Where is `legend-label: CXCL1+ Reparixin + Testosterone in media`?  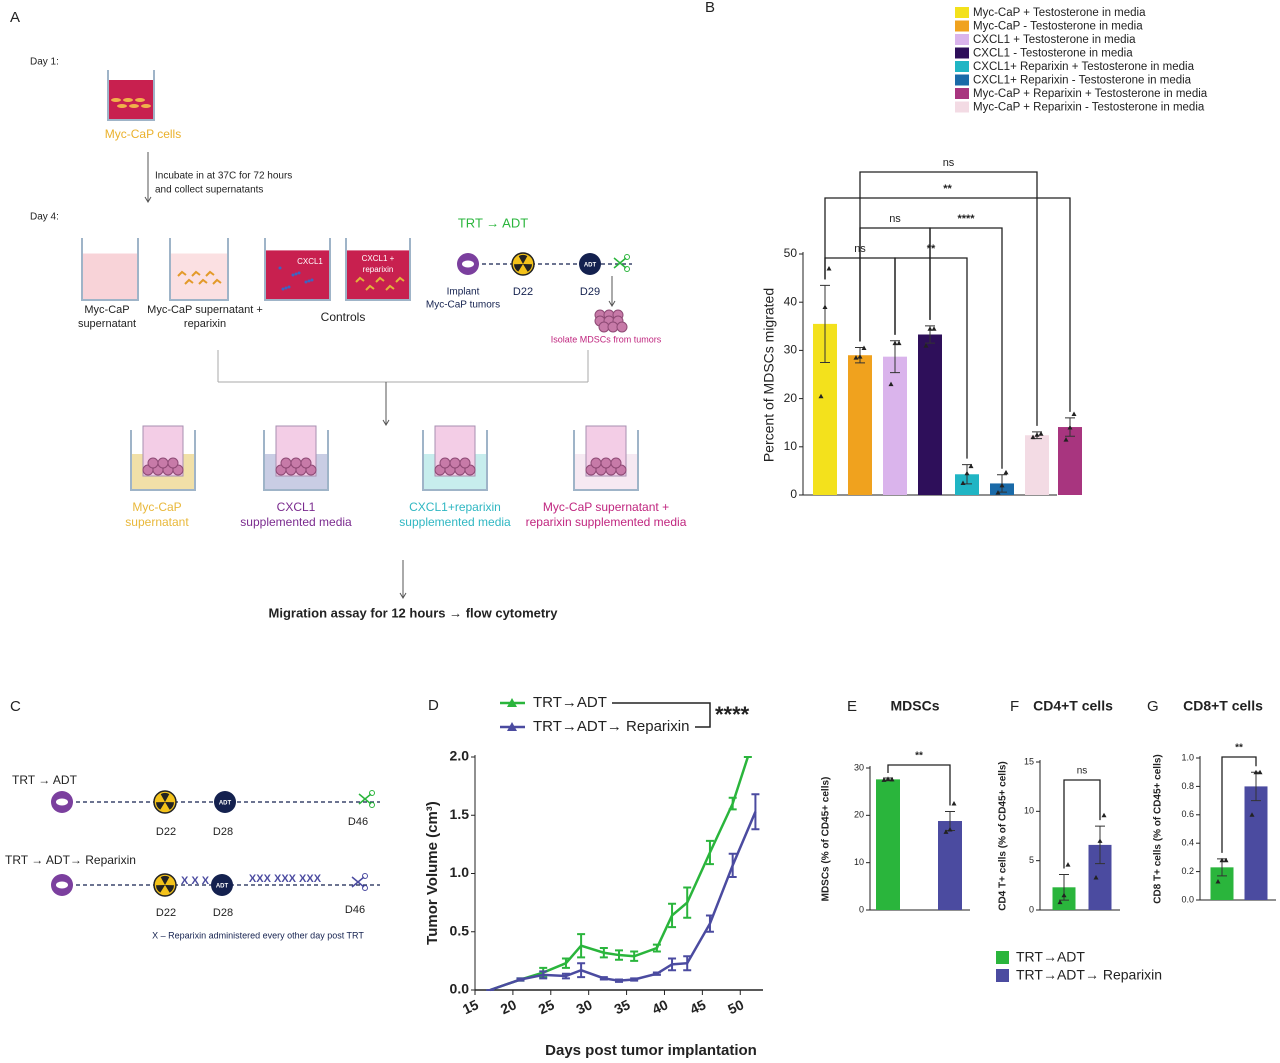
legend-label: CXCL1+ Reparixin + Testosterone in media is located at coordinates (1084, 67).